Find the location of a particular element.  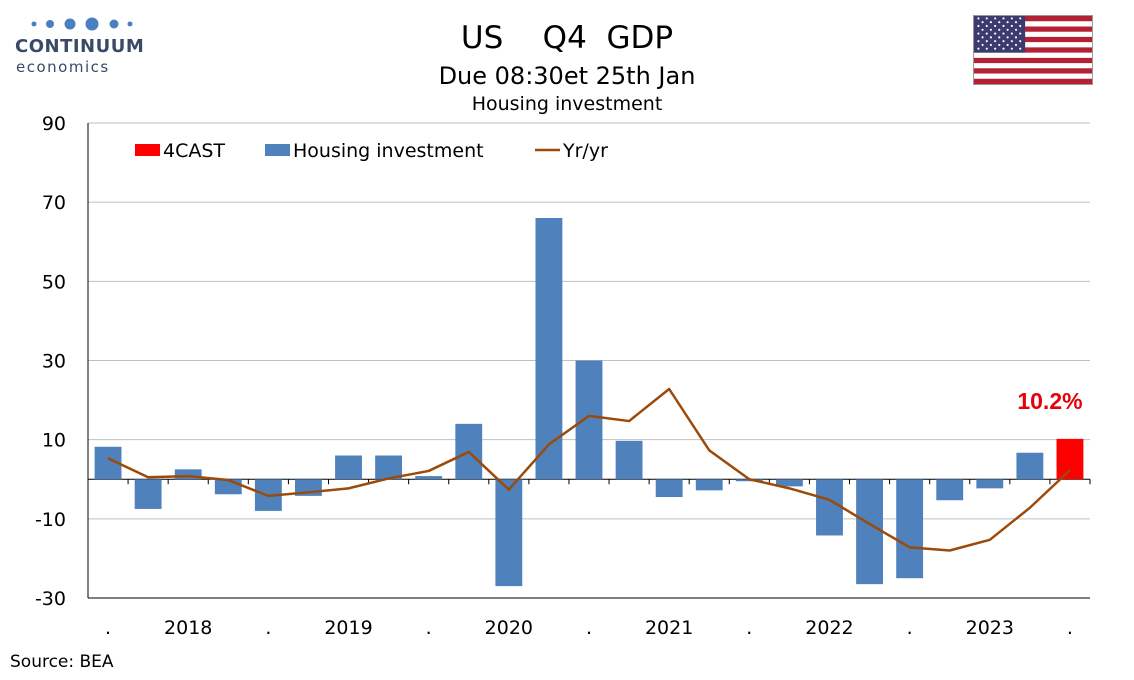

continuum-economics-logo: CONTINUUM economics is located at coordinates (78, 44).